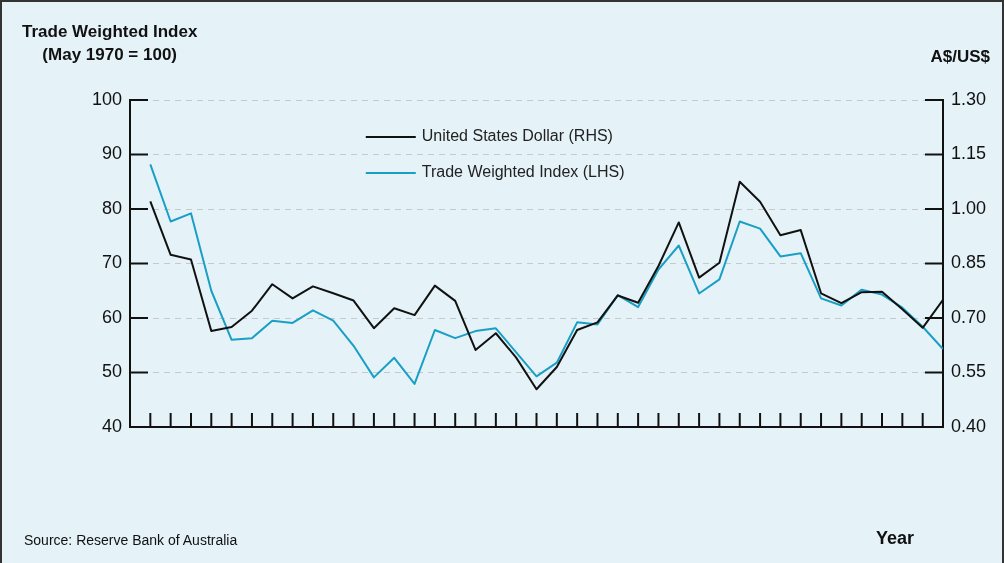 The width and height of the screenshot is (1004, 563). Describe the element at coordinates (895, 538) in the screenshot. I see `text: Year` at that location.